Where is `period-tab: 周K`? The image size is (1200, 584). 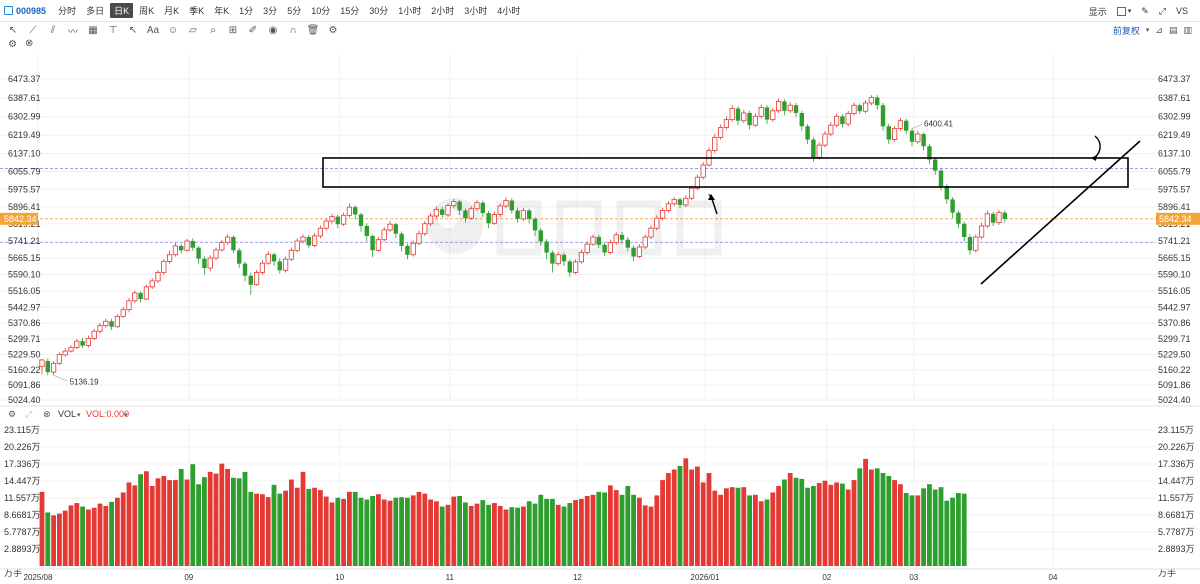 period-tab: 周K is located at coordinates (147, 11).